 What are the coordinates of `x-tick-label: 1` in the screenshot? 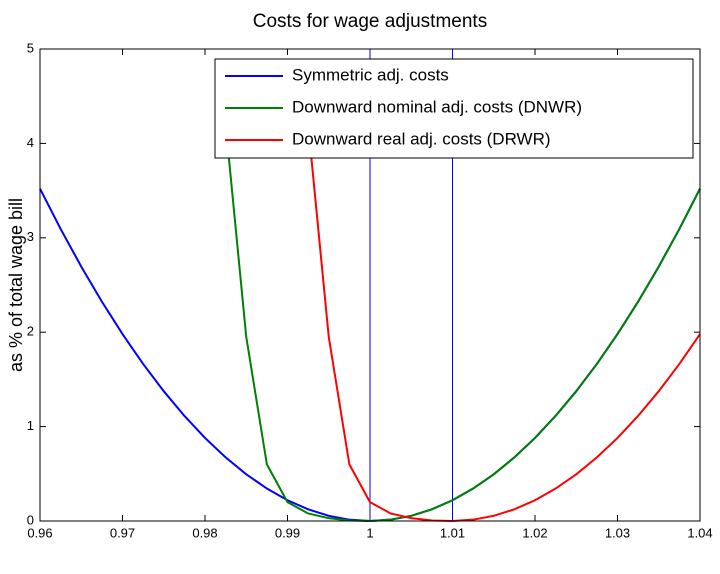 It's located at (369, 532).